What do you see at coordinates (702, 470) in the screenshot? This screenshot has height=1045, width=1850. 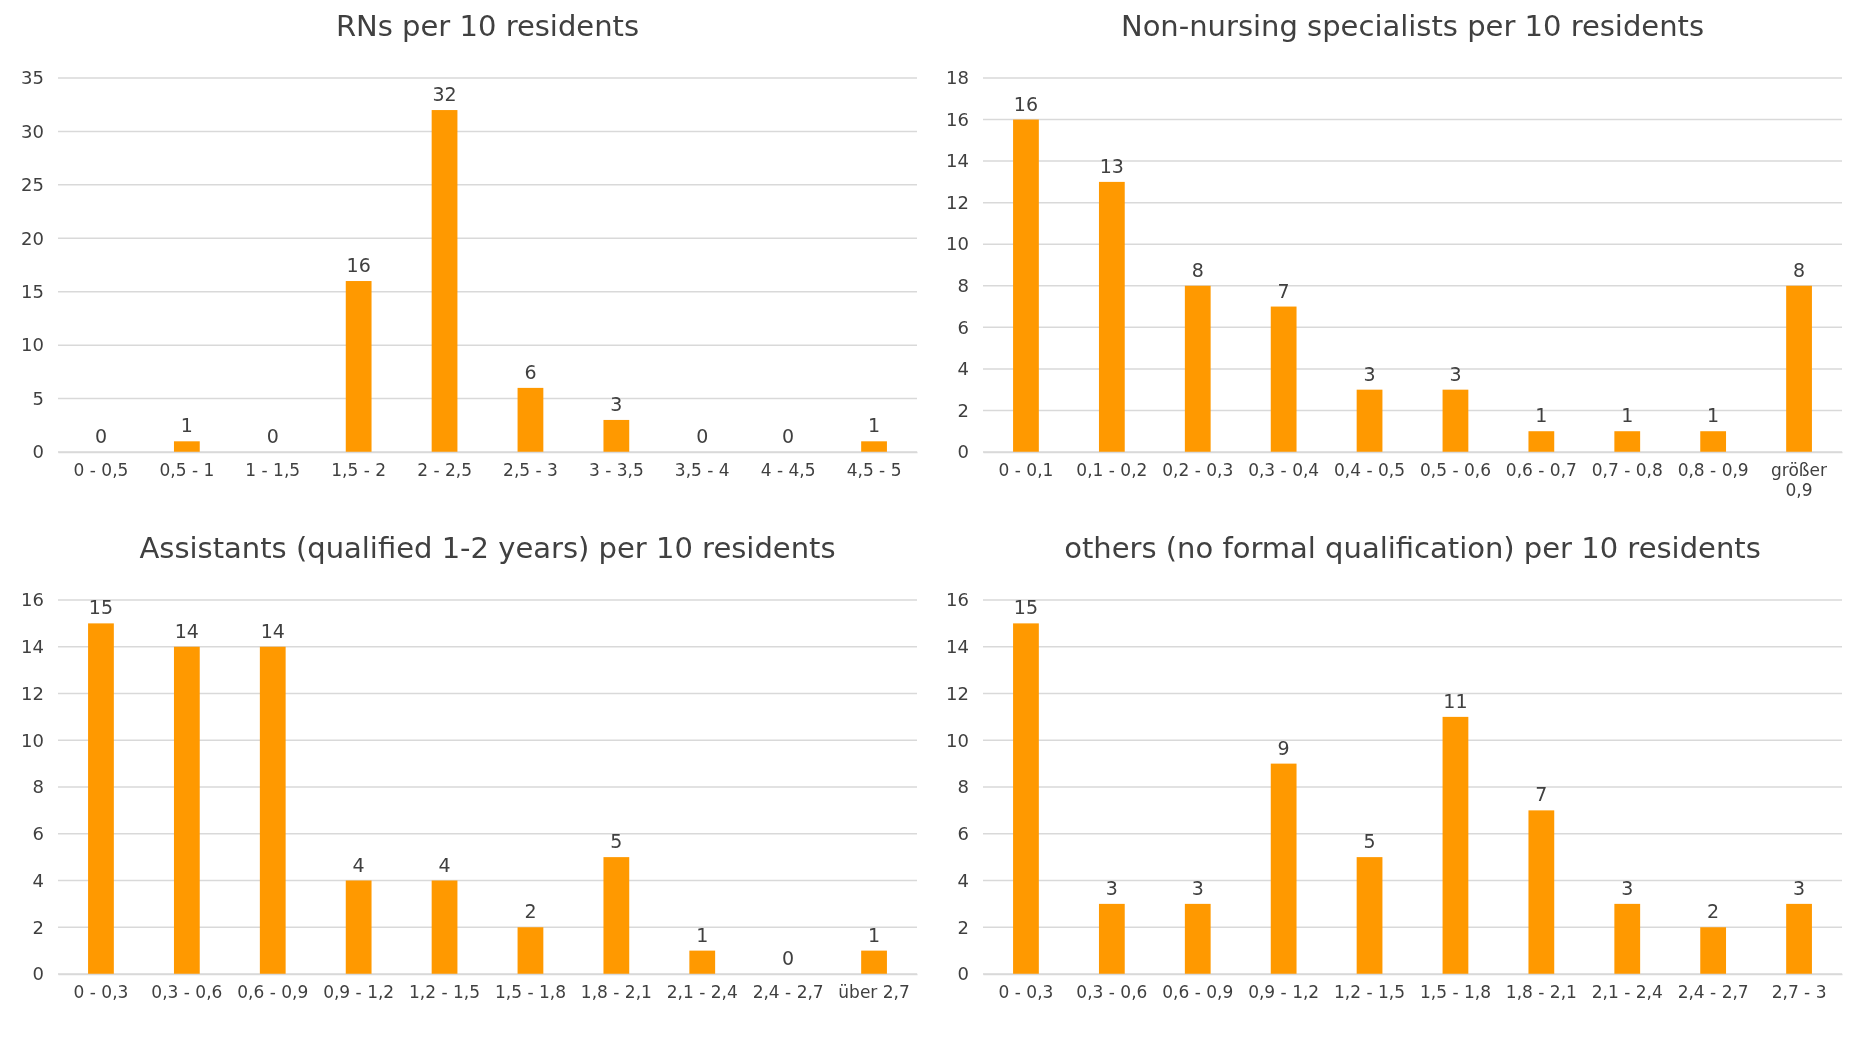 I see `x-tick-label: 3,5 - 4` at bounding box center [702, 470].